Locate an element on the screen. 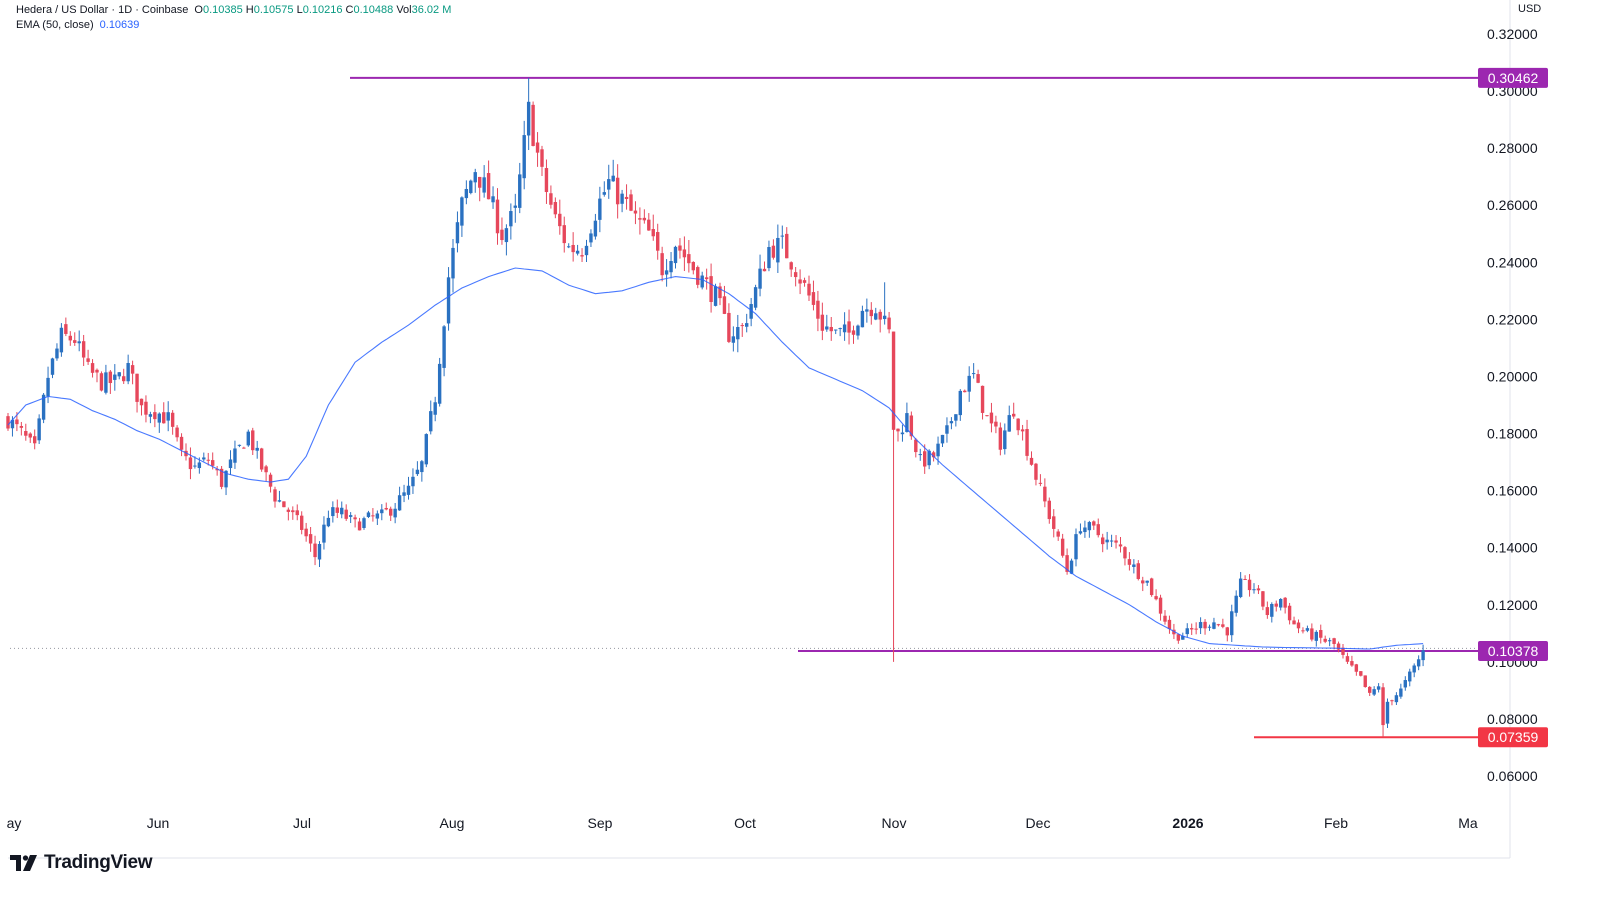 Image resolution: width=1599 pixels, height=910 pixels. open-value: 0.10385 is located at coordinates (222, 10).